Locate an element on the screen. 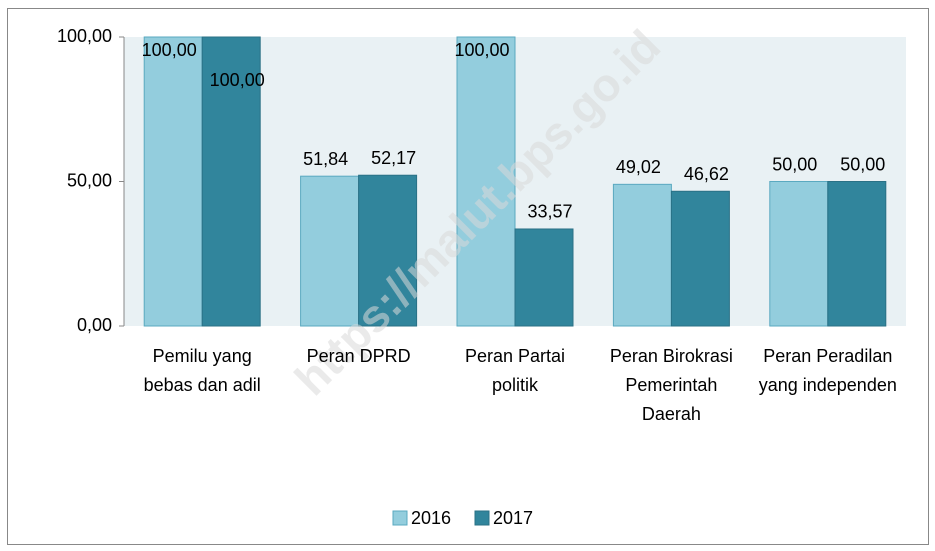 This screenshot has width=935, height=551. x-tick-label: Peran Peradilan yang independen is located at coordinates (827, 370).